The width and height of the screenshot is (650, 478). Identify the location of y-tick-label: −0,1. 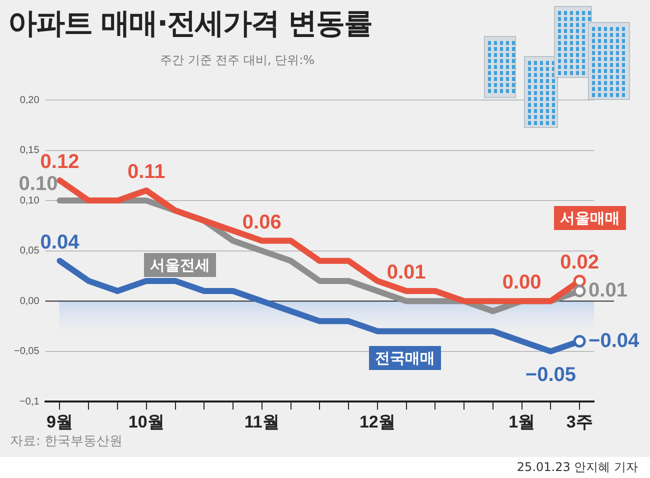
(30, 402).